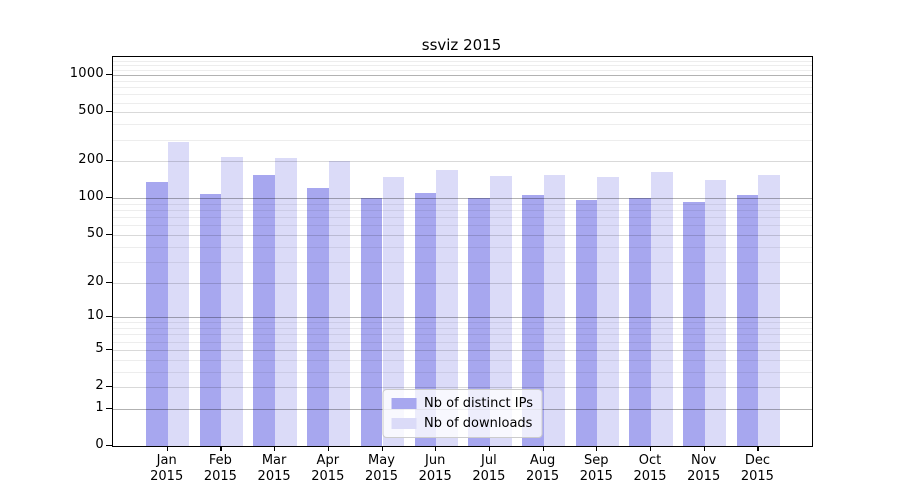  What do you see at coordinates (99, 348) in the screenshot?
I see `y-tick-label-5: 5` at bounding box center [99, 348].